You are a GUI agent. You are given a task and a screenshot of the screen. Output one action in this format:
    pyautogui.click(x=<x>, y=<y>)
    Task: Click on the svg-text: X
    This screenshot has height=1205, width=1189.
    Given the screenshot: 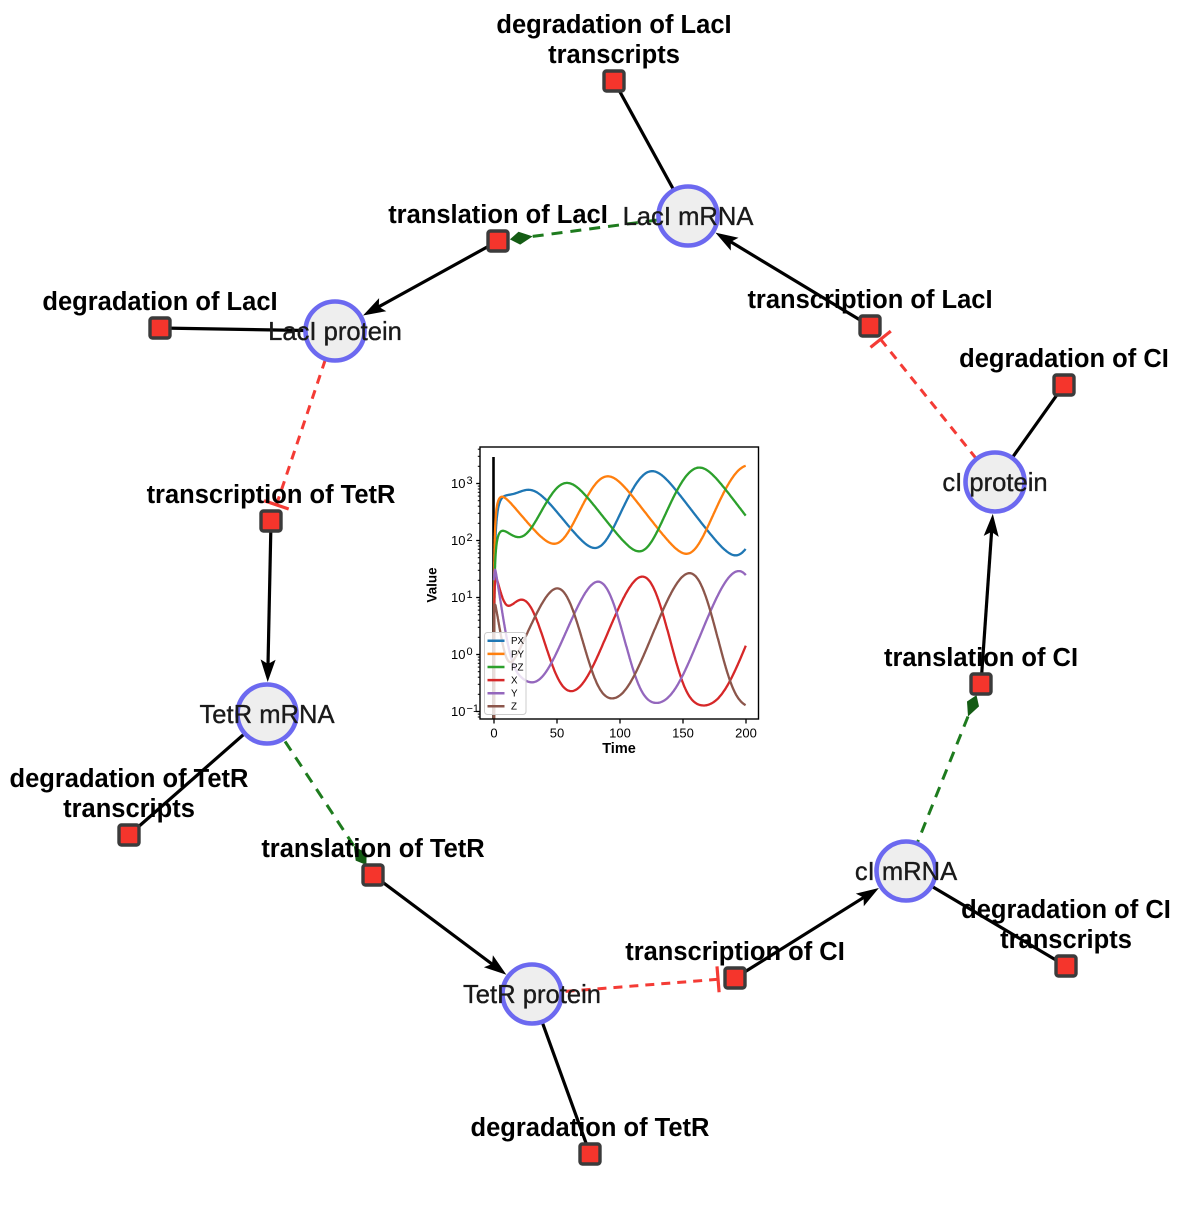 What is the action you would take?
    pyautogui.click(x=514, y=681)
    